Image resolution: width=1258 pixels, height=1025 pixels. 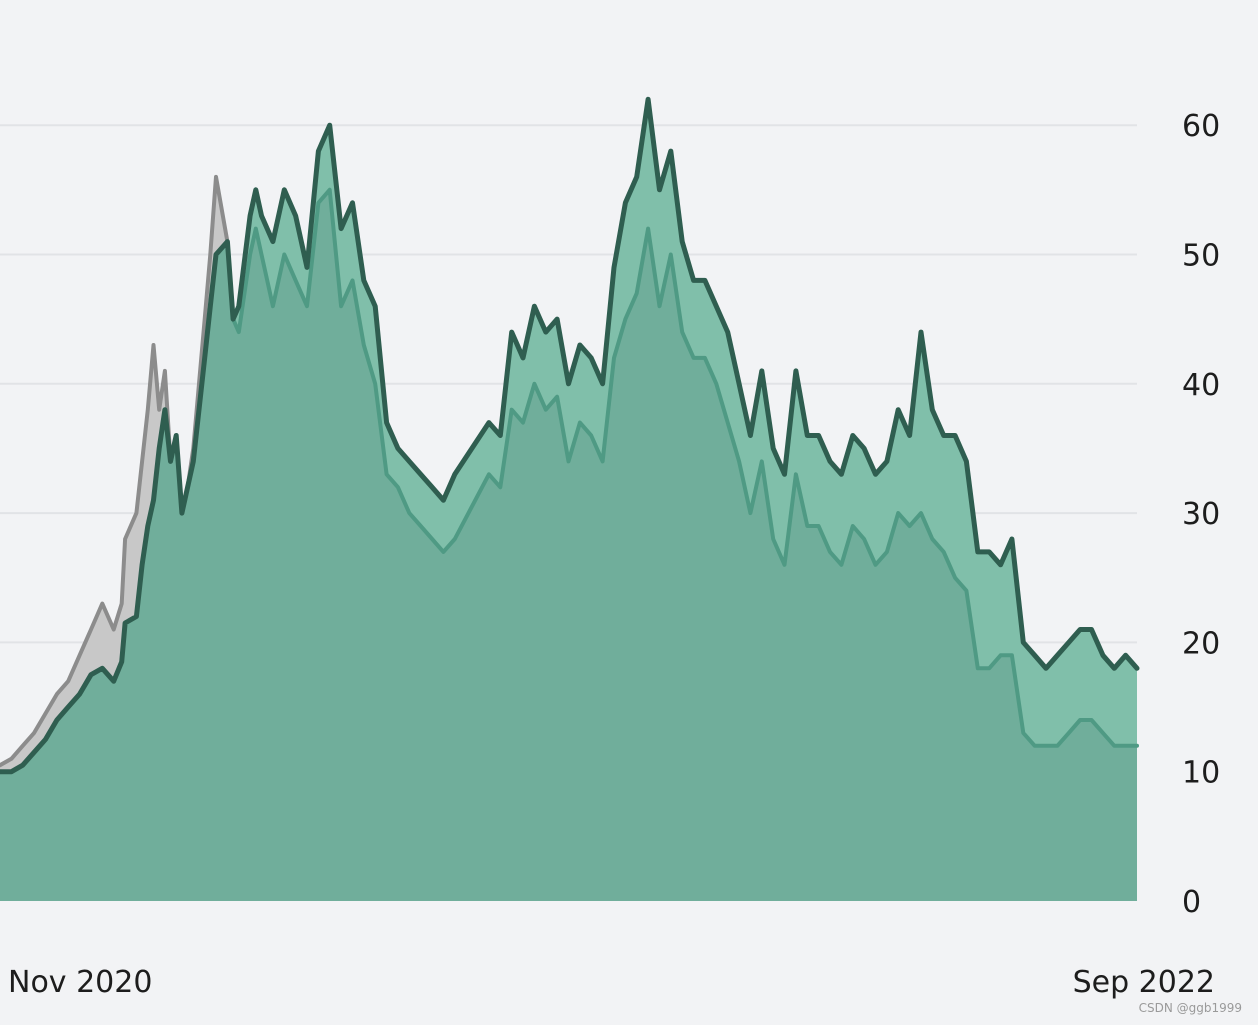 I want to click on y-axis-tick-labels: 0 10 20 30 40 50 60, so click(x=1201, y=514).